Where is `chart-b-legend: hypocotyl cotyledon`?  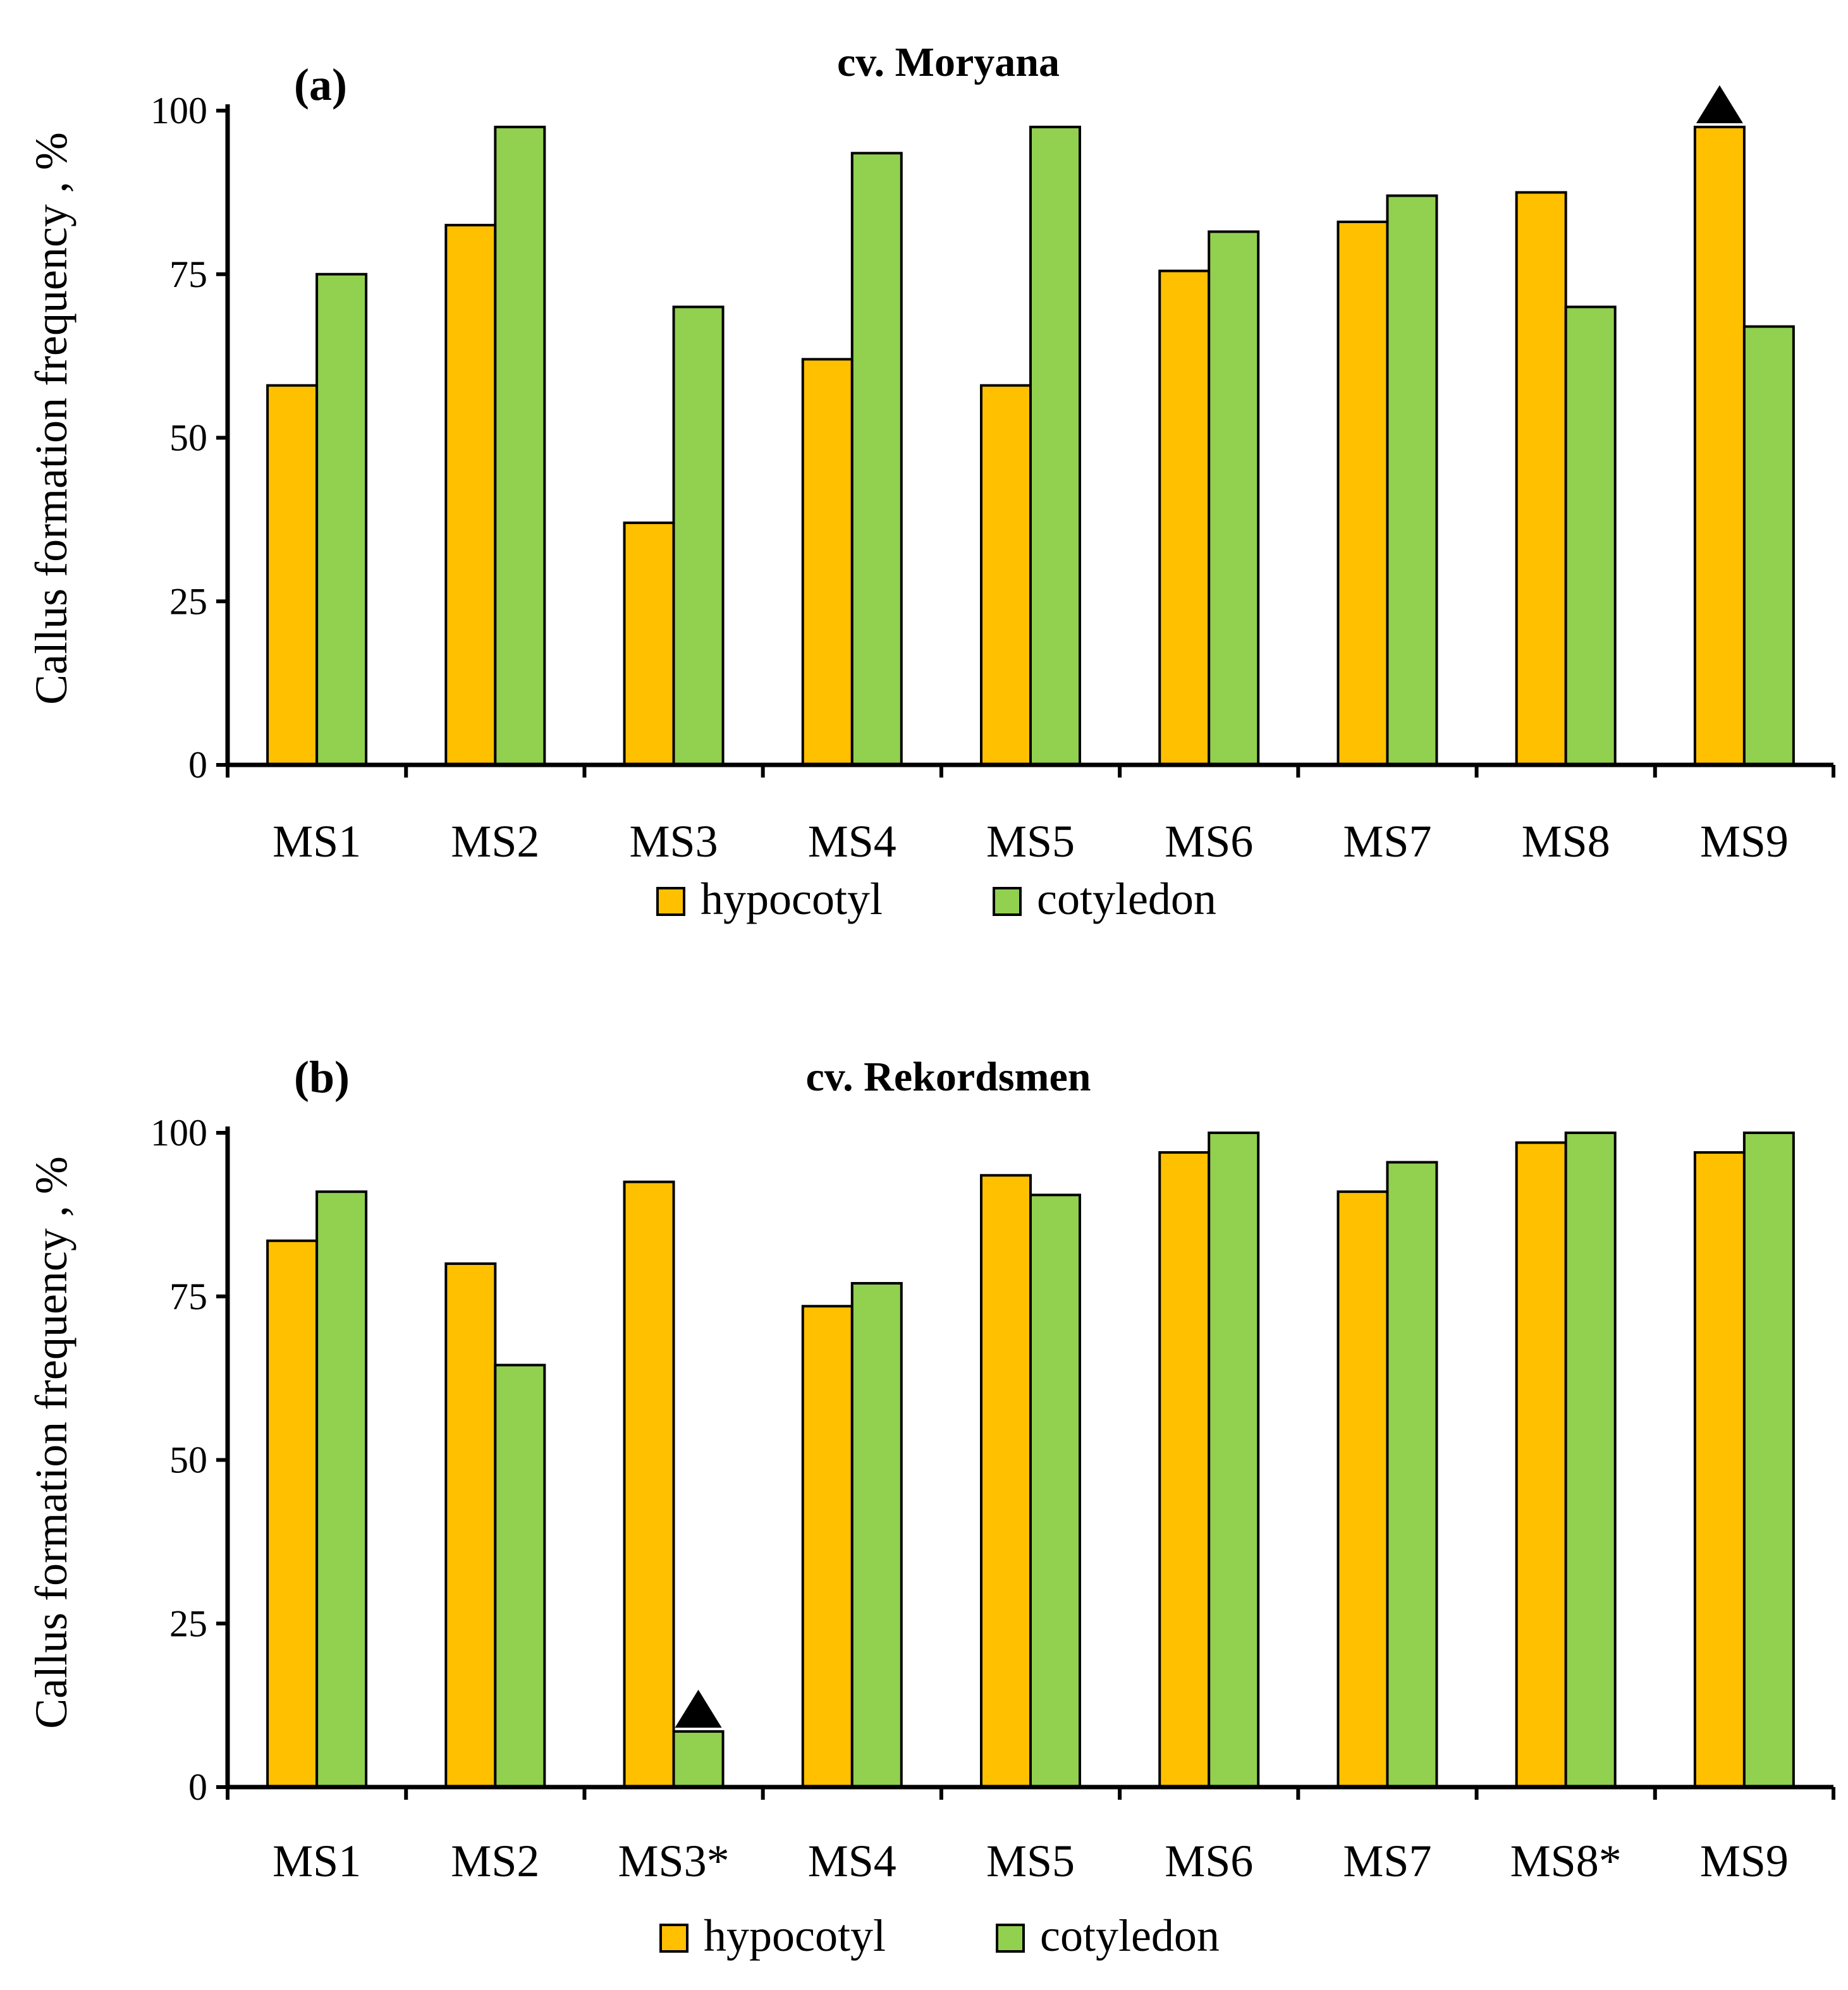
chart-b-legend: hypocotyl cotyledon is located at coordinates (939, 1935).